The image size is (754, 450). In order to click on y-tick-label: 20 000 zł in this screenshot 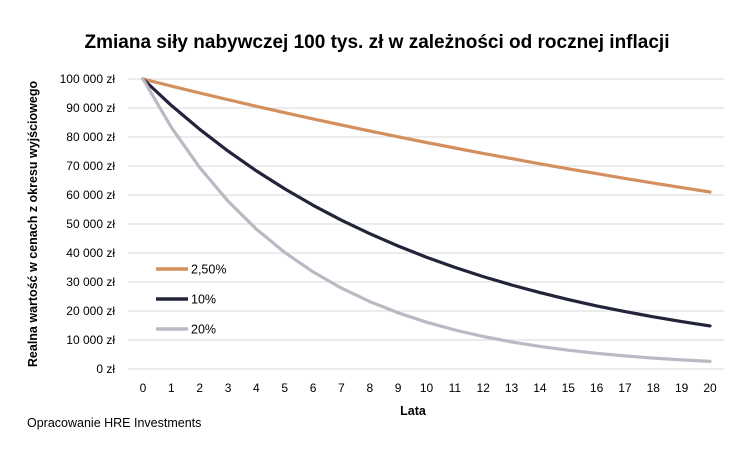, I will do `click(90, 311)`.